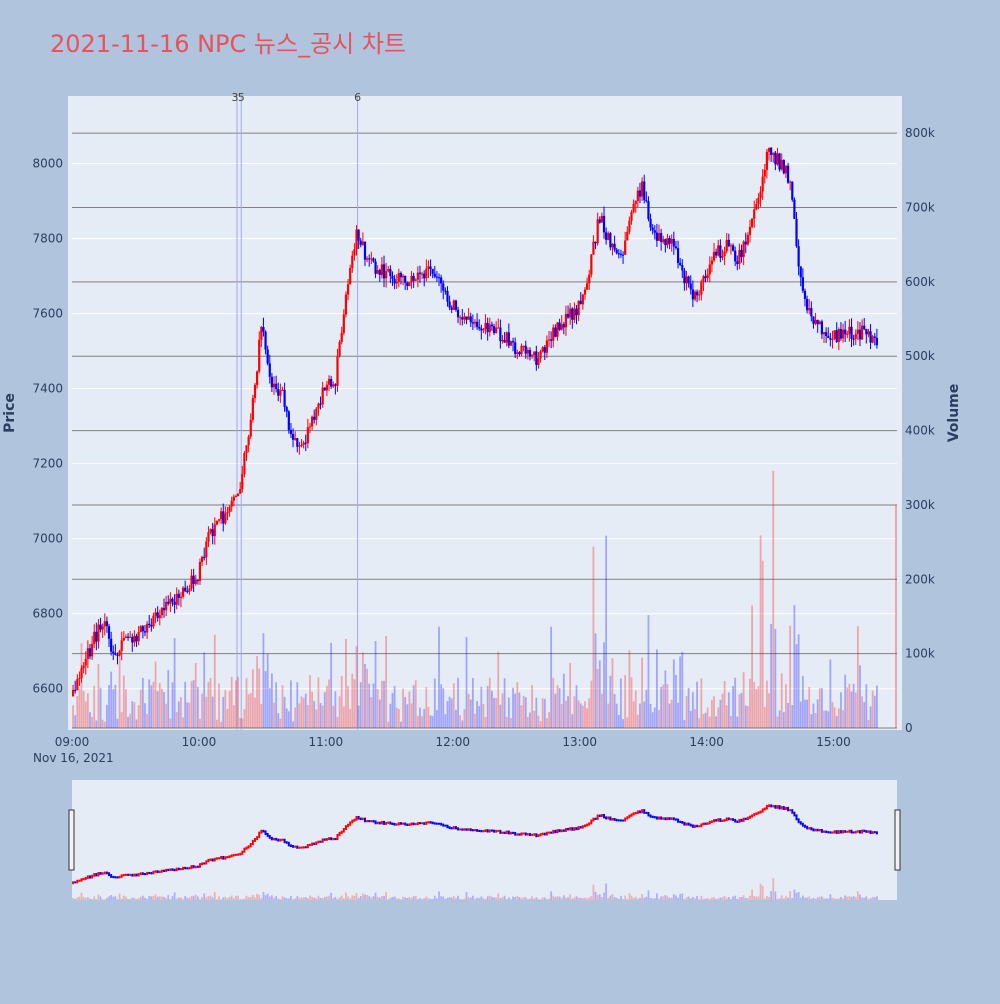  Describe the element at coordinates (920, 505) in the screenshot. I see `volume-tick-label: 300k` at that location.